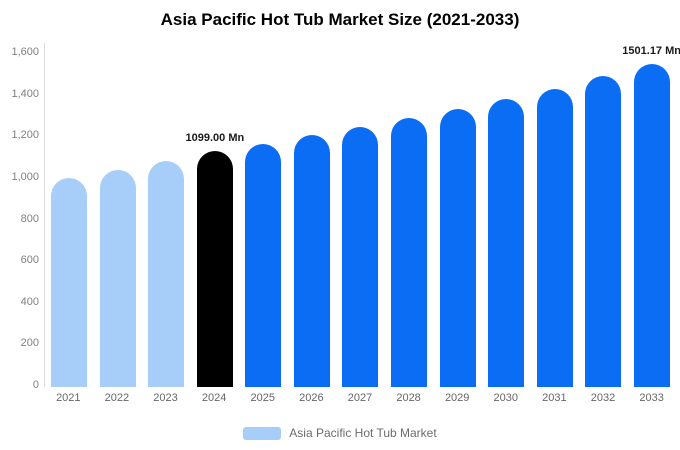 This screenshot has height=450, width=680. Describe the element at coordinates (25, 52) in the screenshot. I see `y-tick-label: 1,600` at that location.